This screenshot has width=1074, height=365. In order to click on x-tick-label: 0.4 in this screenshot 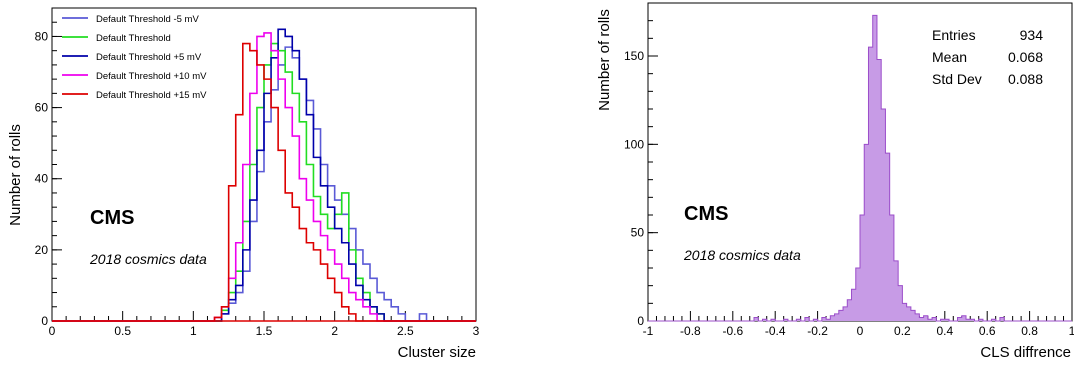, I will do `click(944, 331)`.